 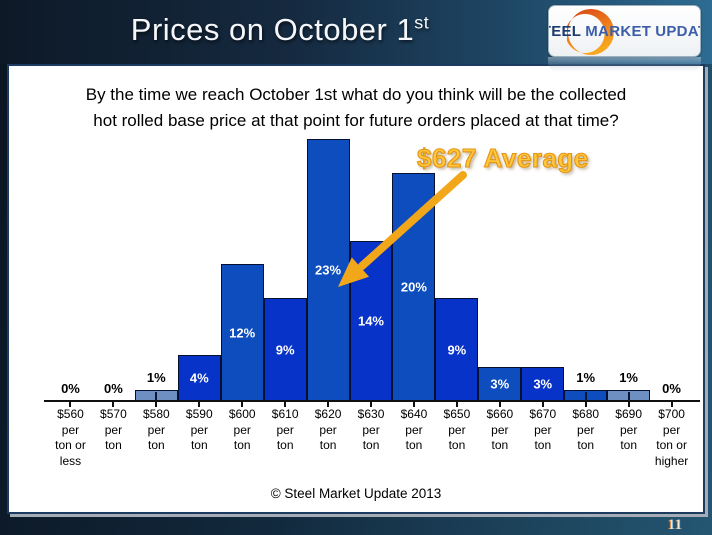 I want to click on category-label: $580 per ton, so click(x=156, y=438).